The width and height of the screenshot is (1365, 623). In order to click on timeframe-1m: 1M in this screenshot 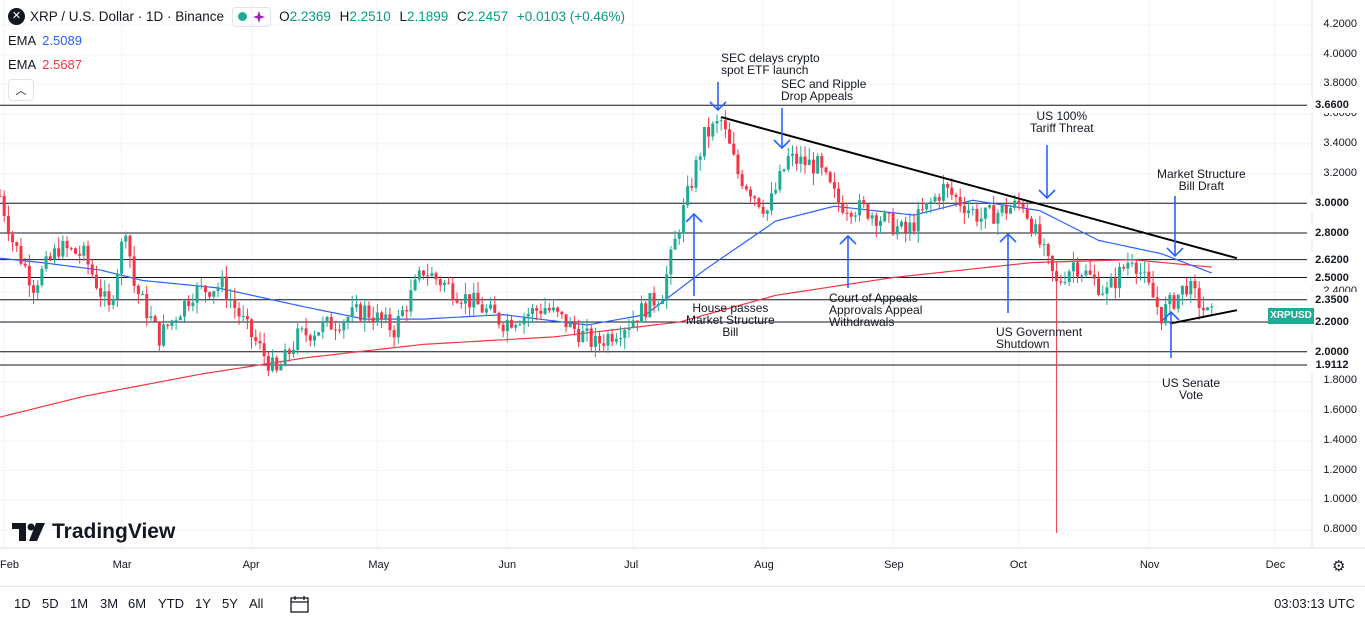, I will do `click(79, 603)`.